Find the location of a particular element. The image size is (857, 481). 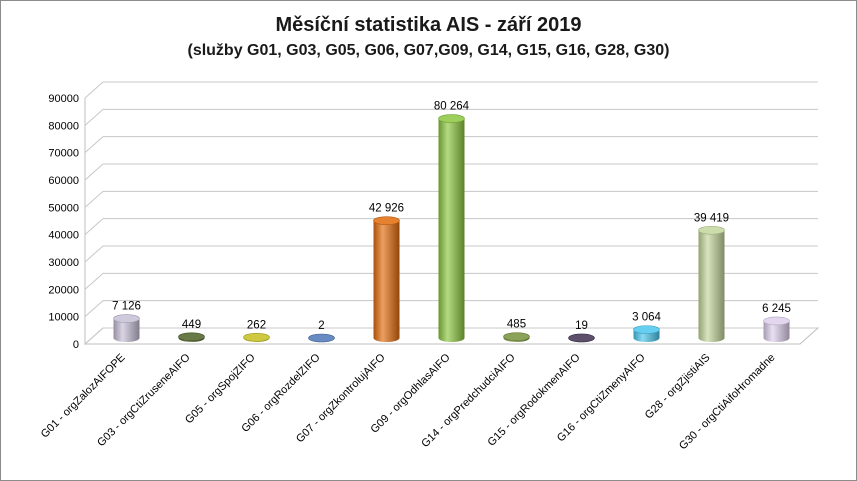

y-tick-label: 90000 is located at coordinates (63, 99).